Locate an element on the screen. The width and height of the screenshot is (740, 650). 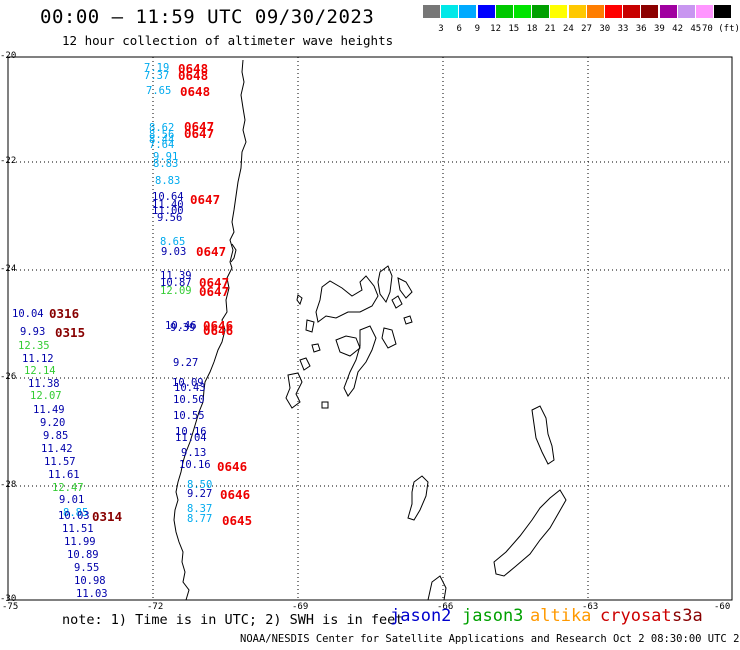
wave-height-value: 9.91 is located at coordinates (166, 157).